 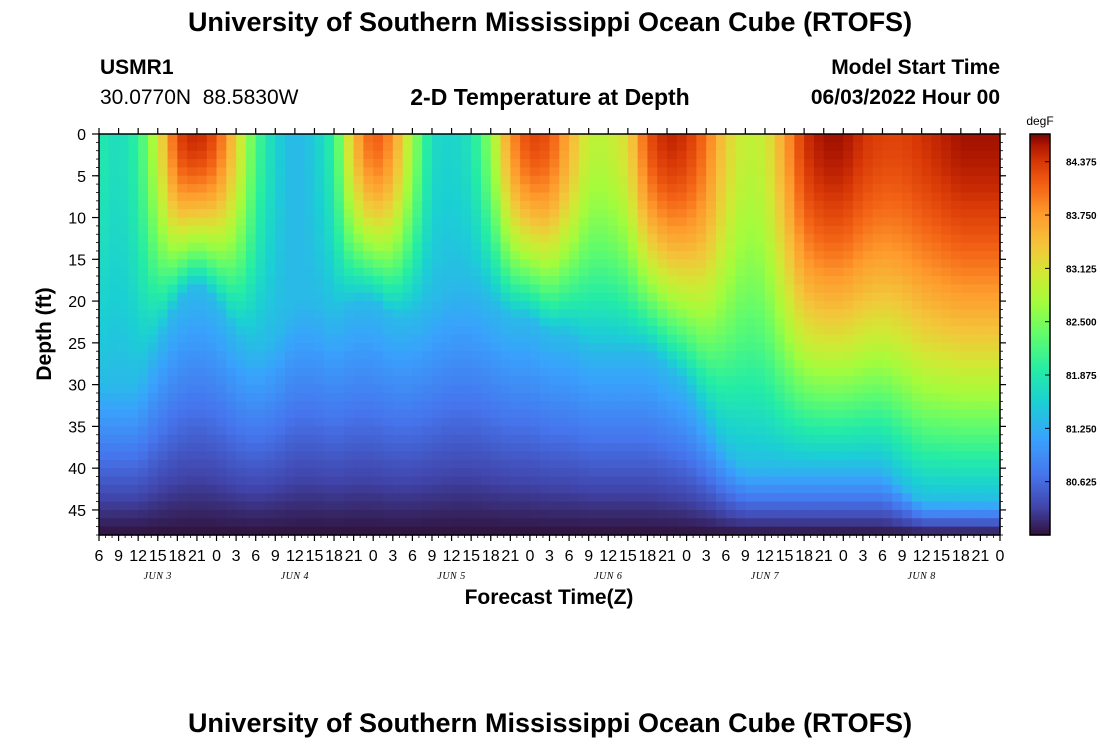 I want to click on x-tick-label: 18, so click(x=648, y=556).